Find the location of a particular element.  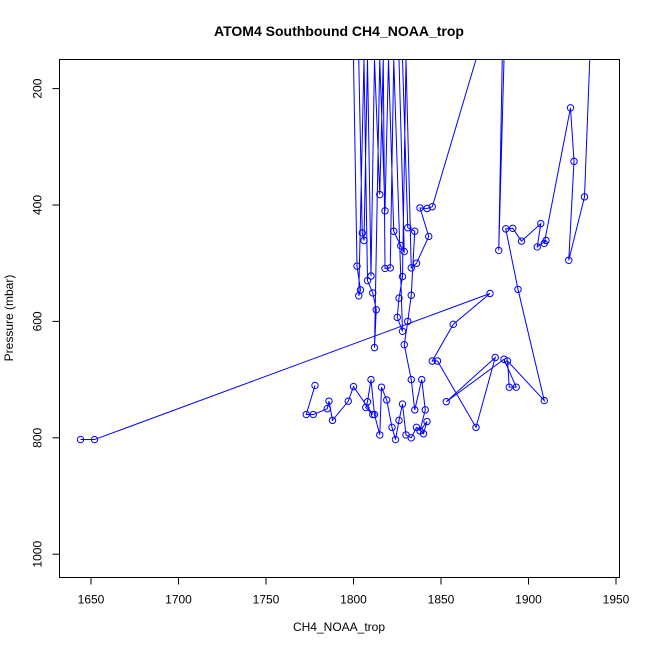

x-tick-label: 1650 is located at coordinates (91, 600).